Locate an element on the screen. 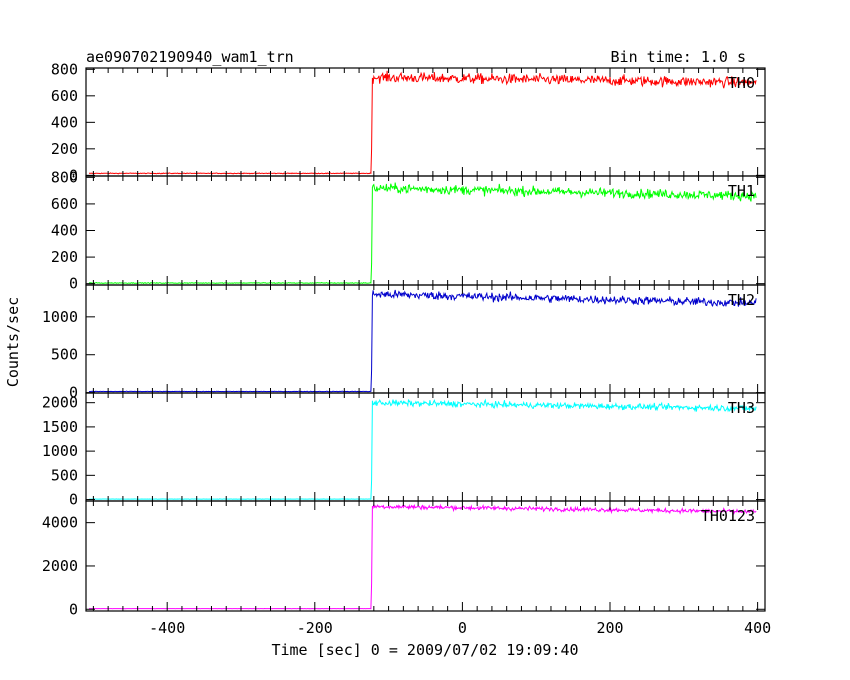 The image size is (850, 680). panel-label-th0123: TH0123 is located at coordinates (728, 516).